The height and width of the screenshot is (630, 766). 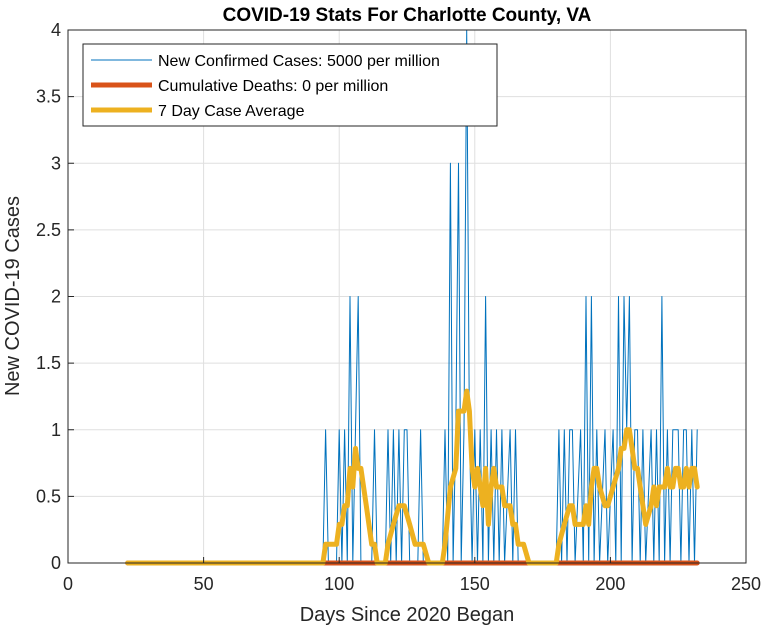 What do you see at coordinates (204, 584) in the screenshot?
I see `x-tick-label: 50` at bounding box center [204, 584].